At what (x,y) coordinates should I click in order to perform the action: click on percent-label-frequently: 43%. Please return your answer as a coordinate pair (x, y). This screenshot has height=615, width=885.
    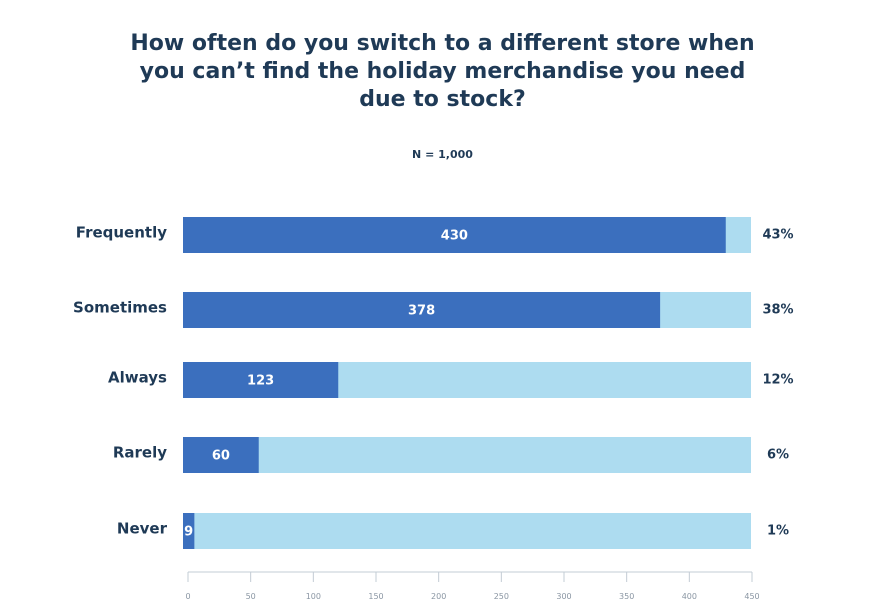
    Looking at the image, I should click on (777, 235).